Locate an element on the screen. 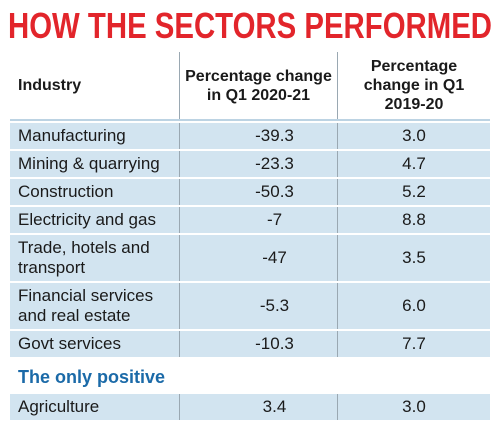 The image size is (500, 422). table-row: Construction -50.3 5.2 is located at coordinates (250, 192).